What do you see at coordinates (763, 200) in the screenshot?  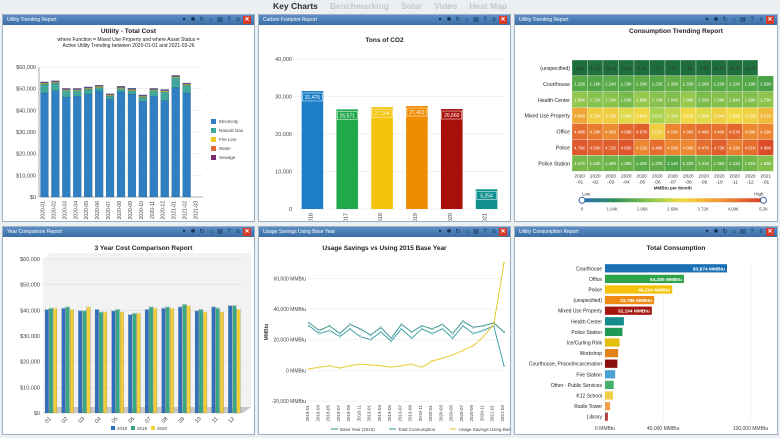 I see `scale-slider-high` at bounding box center [763, 200].